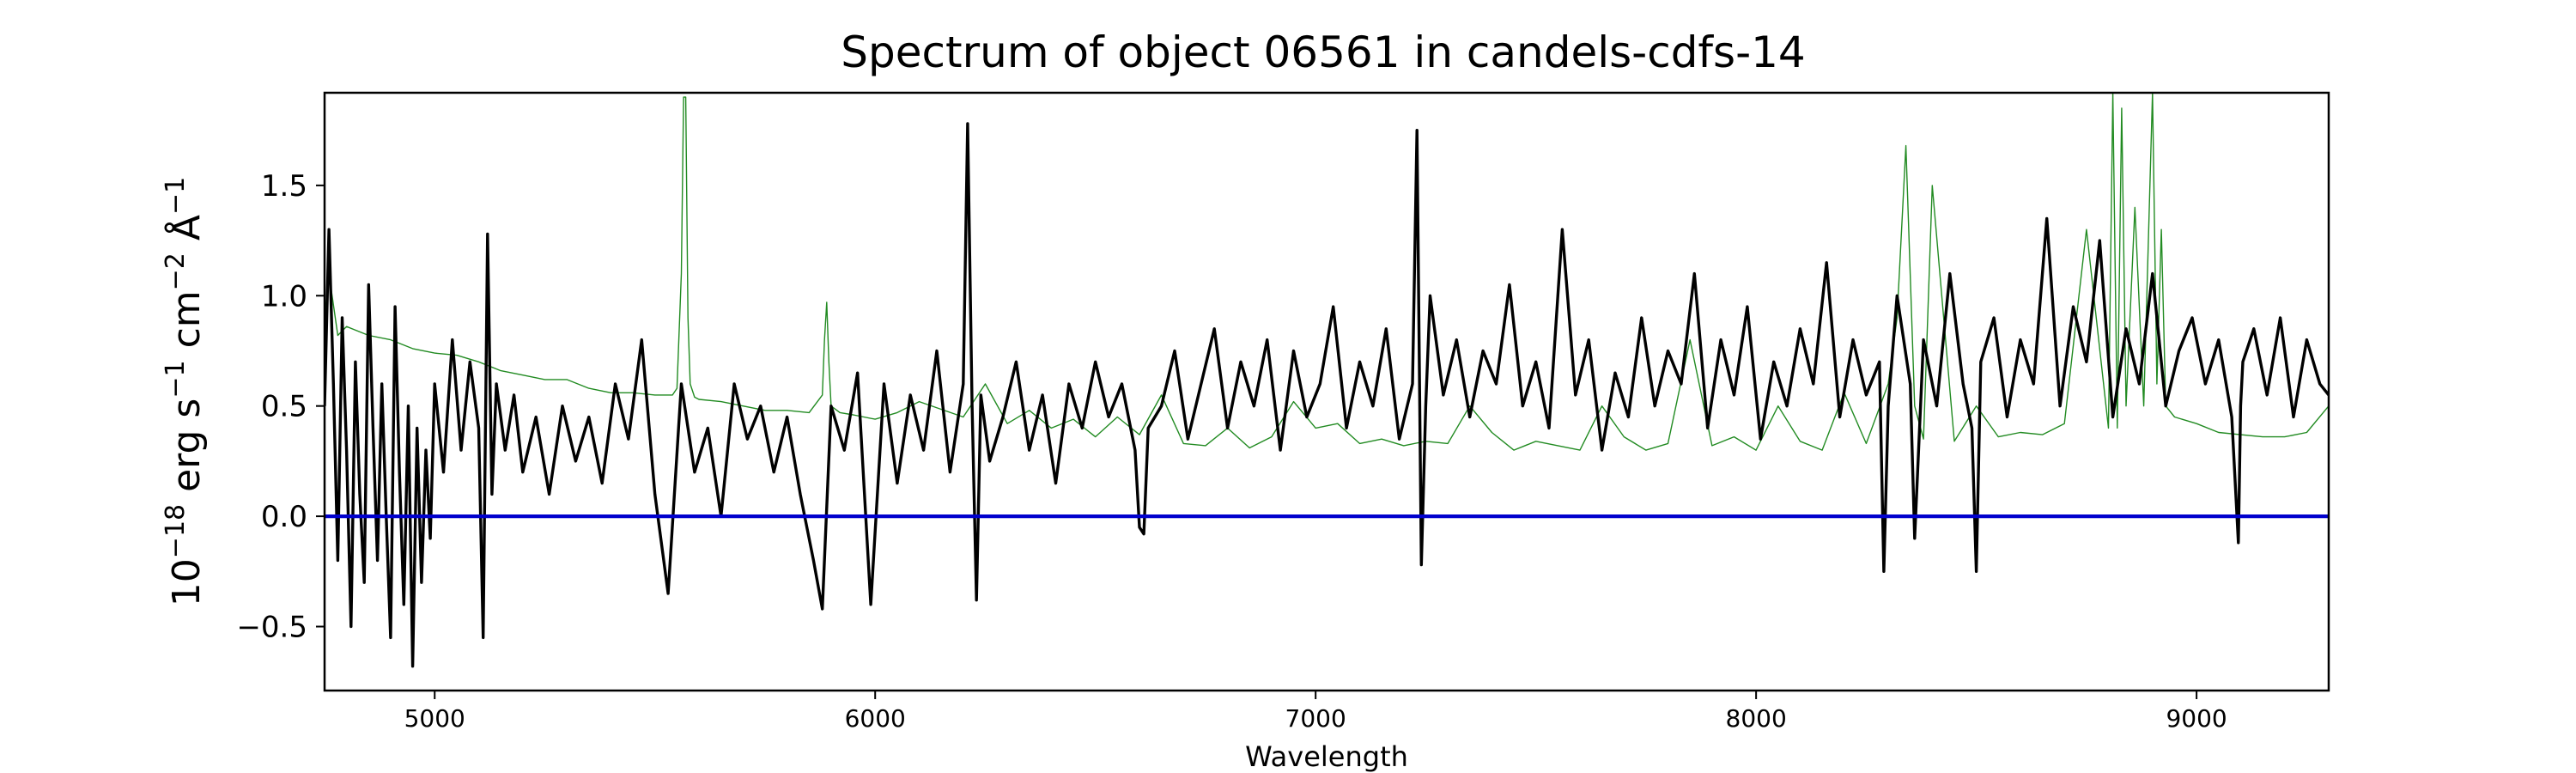 The height and width of the screenshot is (773, 2576). Describe the element at coordinates (176, 531) in the screenshot. I see `y-label-exp-1: −18` at that location.